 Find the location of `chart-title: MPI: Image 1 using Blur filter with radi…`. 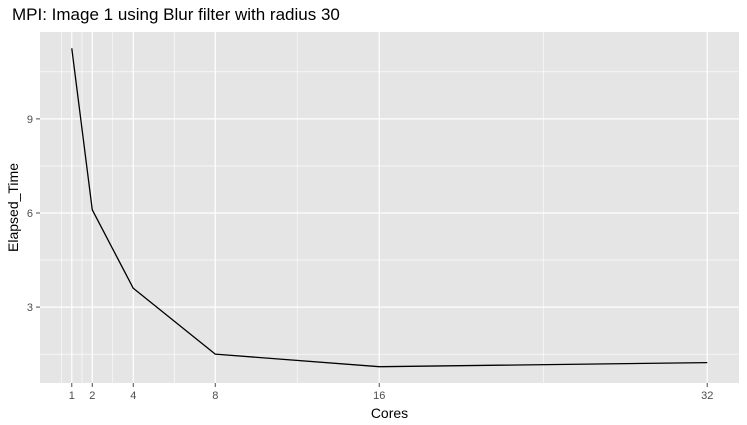

chart-title: MPI: Image 1 using Blur filter with radi… is located at coordinates (176, 14).